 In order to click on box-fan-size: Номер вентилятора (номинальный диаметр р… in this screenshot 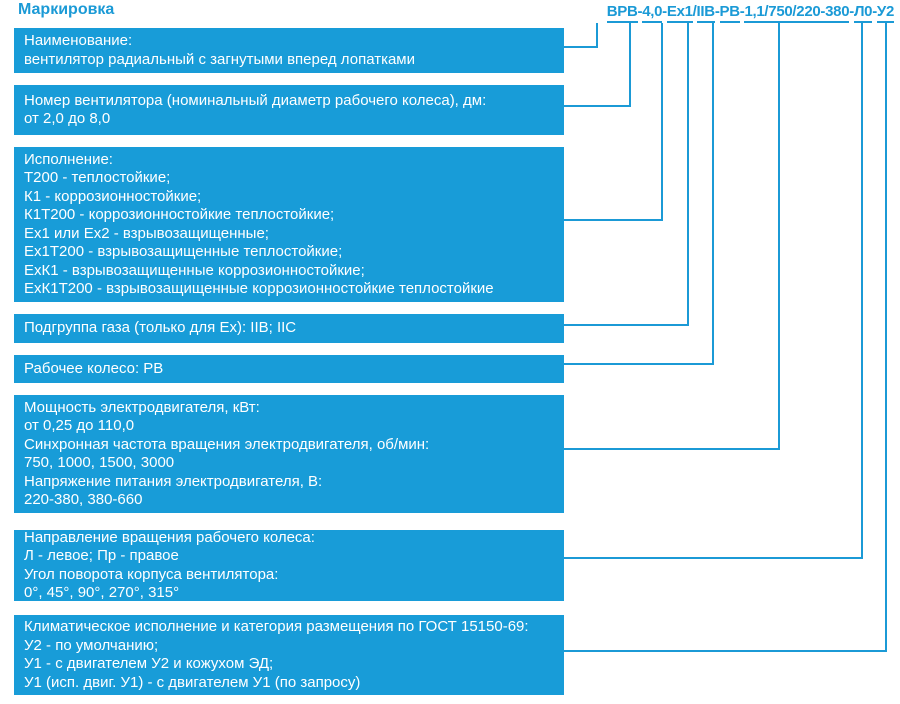, I will do `click(289, 110)`.